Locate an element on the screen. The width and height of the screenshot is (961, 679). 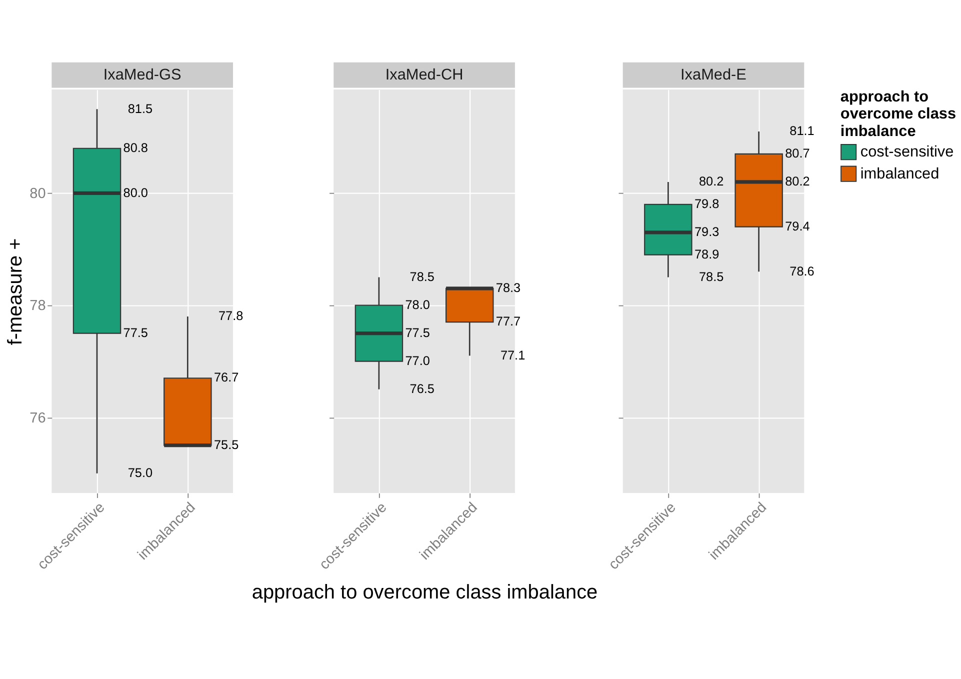
annotation: 79.3 is located at coordinates (707, 232).